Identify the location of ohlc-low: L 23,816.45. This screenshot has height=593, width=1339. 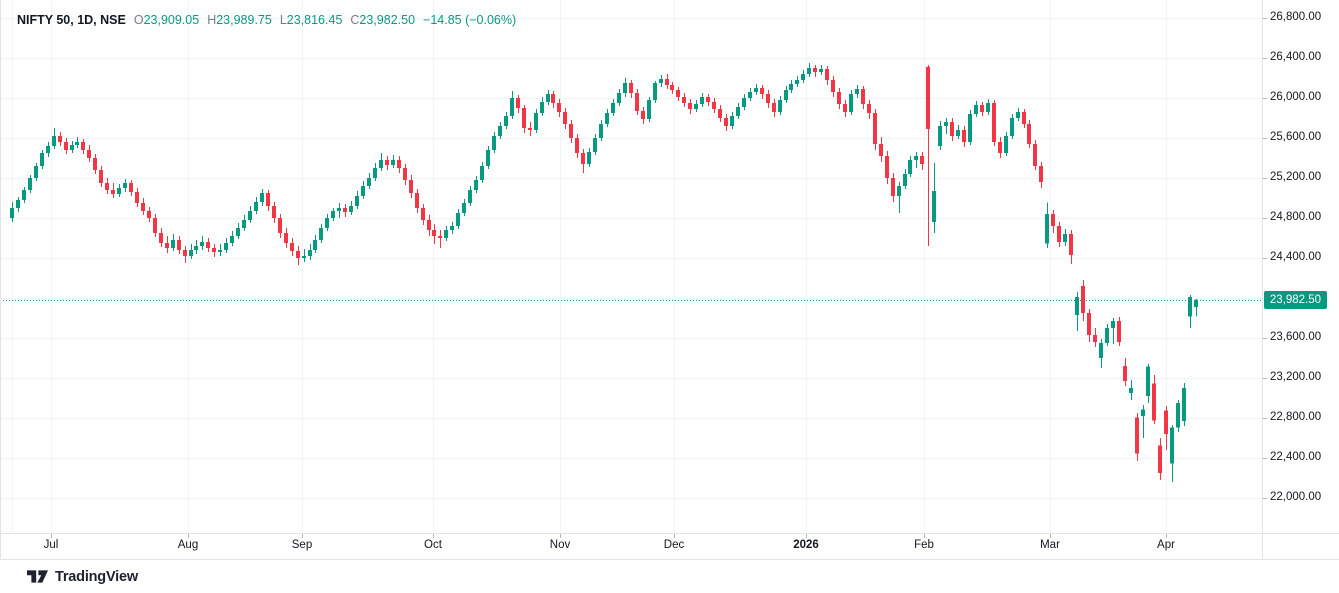
(311, 20).